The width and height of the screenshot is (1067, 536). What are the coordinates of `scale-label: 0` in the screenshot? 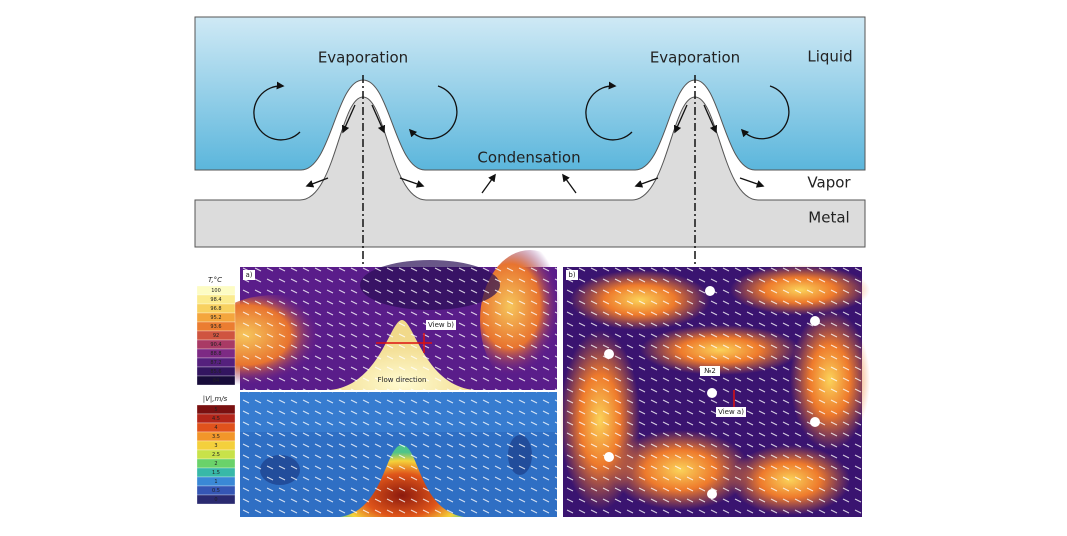 It's located at (215, 500).